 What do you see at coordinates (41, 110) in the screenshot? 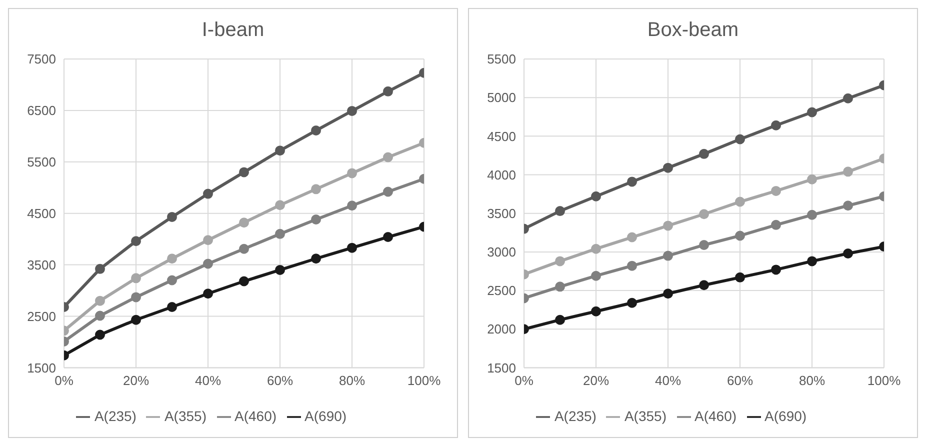
I see `y-tick-label: 6500` at bounding box center [41, 110].